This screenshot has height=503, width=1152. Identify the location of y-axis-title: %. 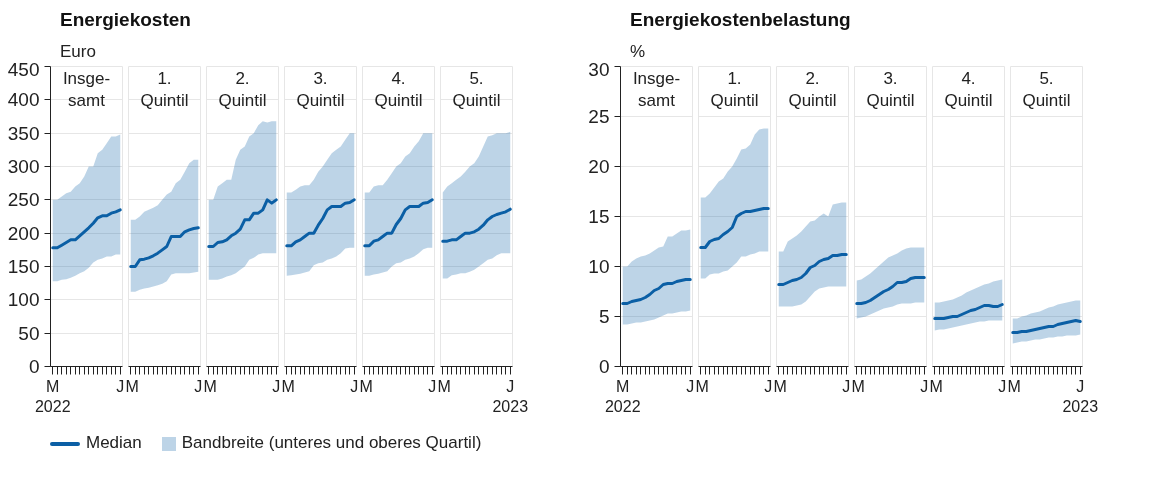
(638, 52).